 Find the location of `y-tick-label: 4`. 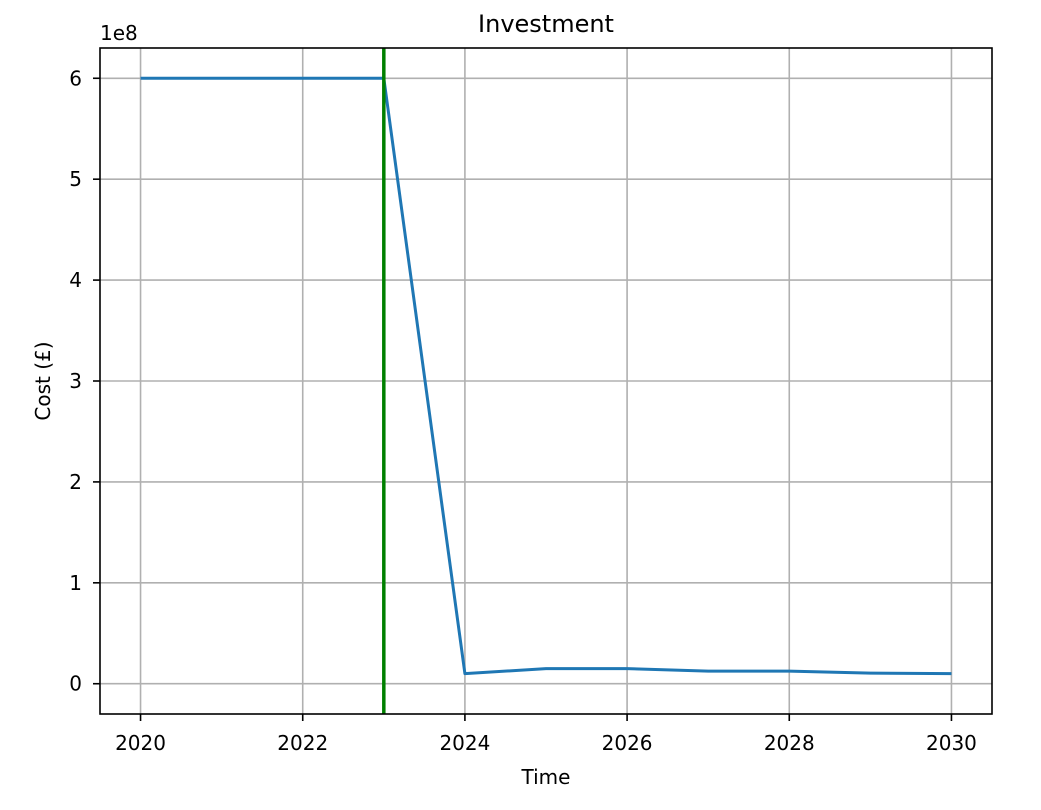

y-tick-label: 4 is located at coordinates (75, 280).